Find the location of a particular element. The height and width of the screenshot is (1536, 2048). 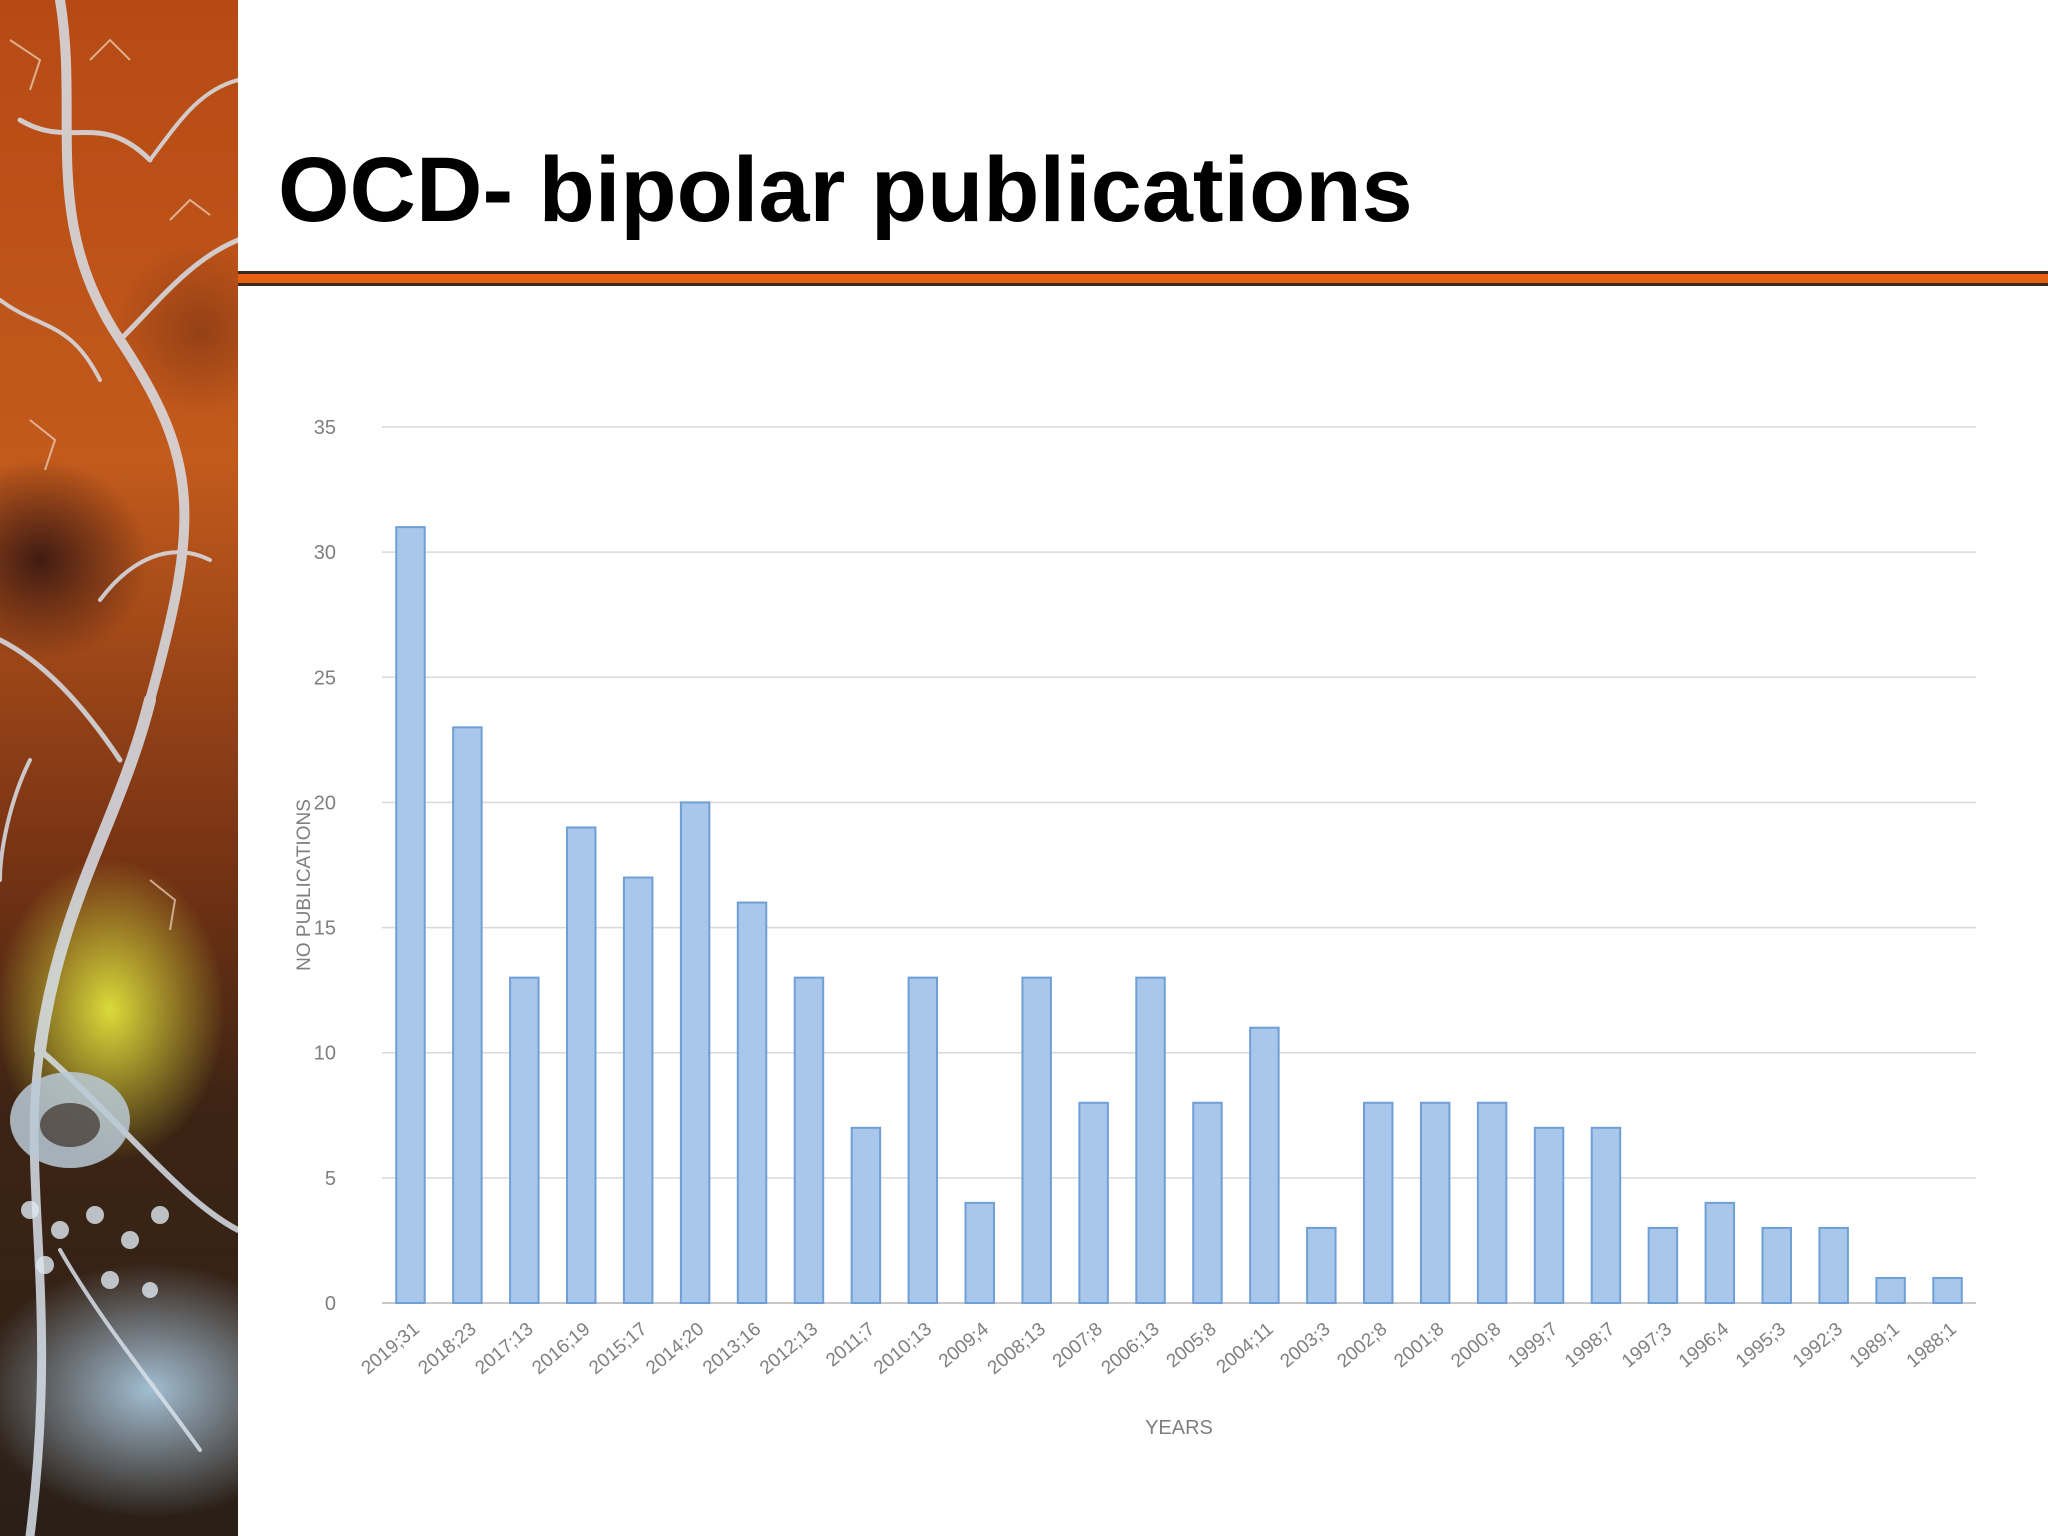

bar-1988;1 is located at coordinates (1947, 1290).